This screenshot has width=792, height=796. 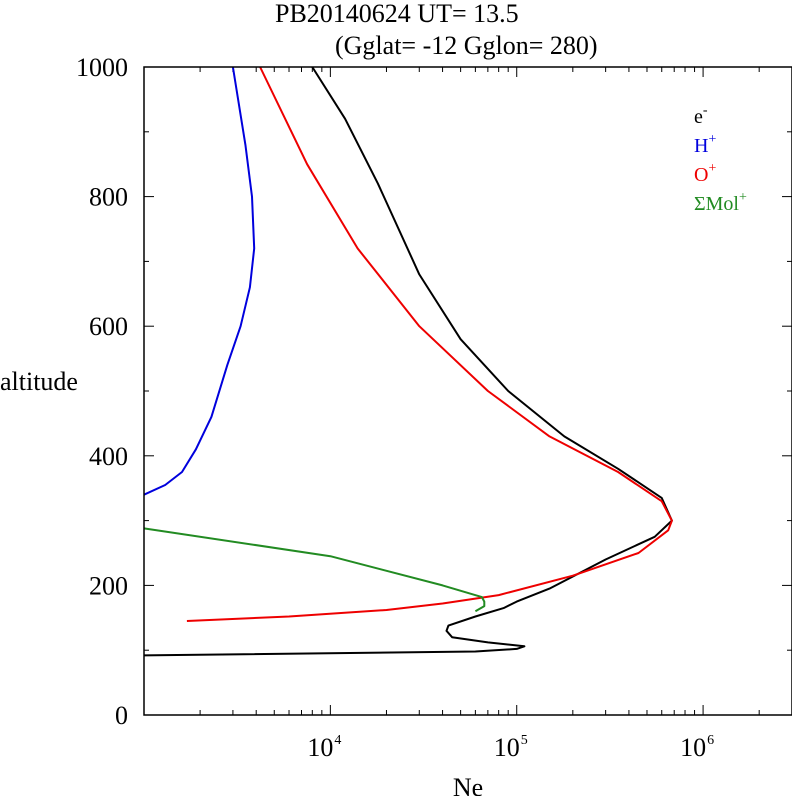 What do you see at coordinates (199, 281) in the screenshot?
I see `series-line-h` at bounding box center [199, 281].